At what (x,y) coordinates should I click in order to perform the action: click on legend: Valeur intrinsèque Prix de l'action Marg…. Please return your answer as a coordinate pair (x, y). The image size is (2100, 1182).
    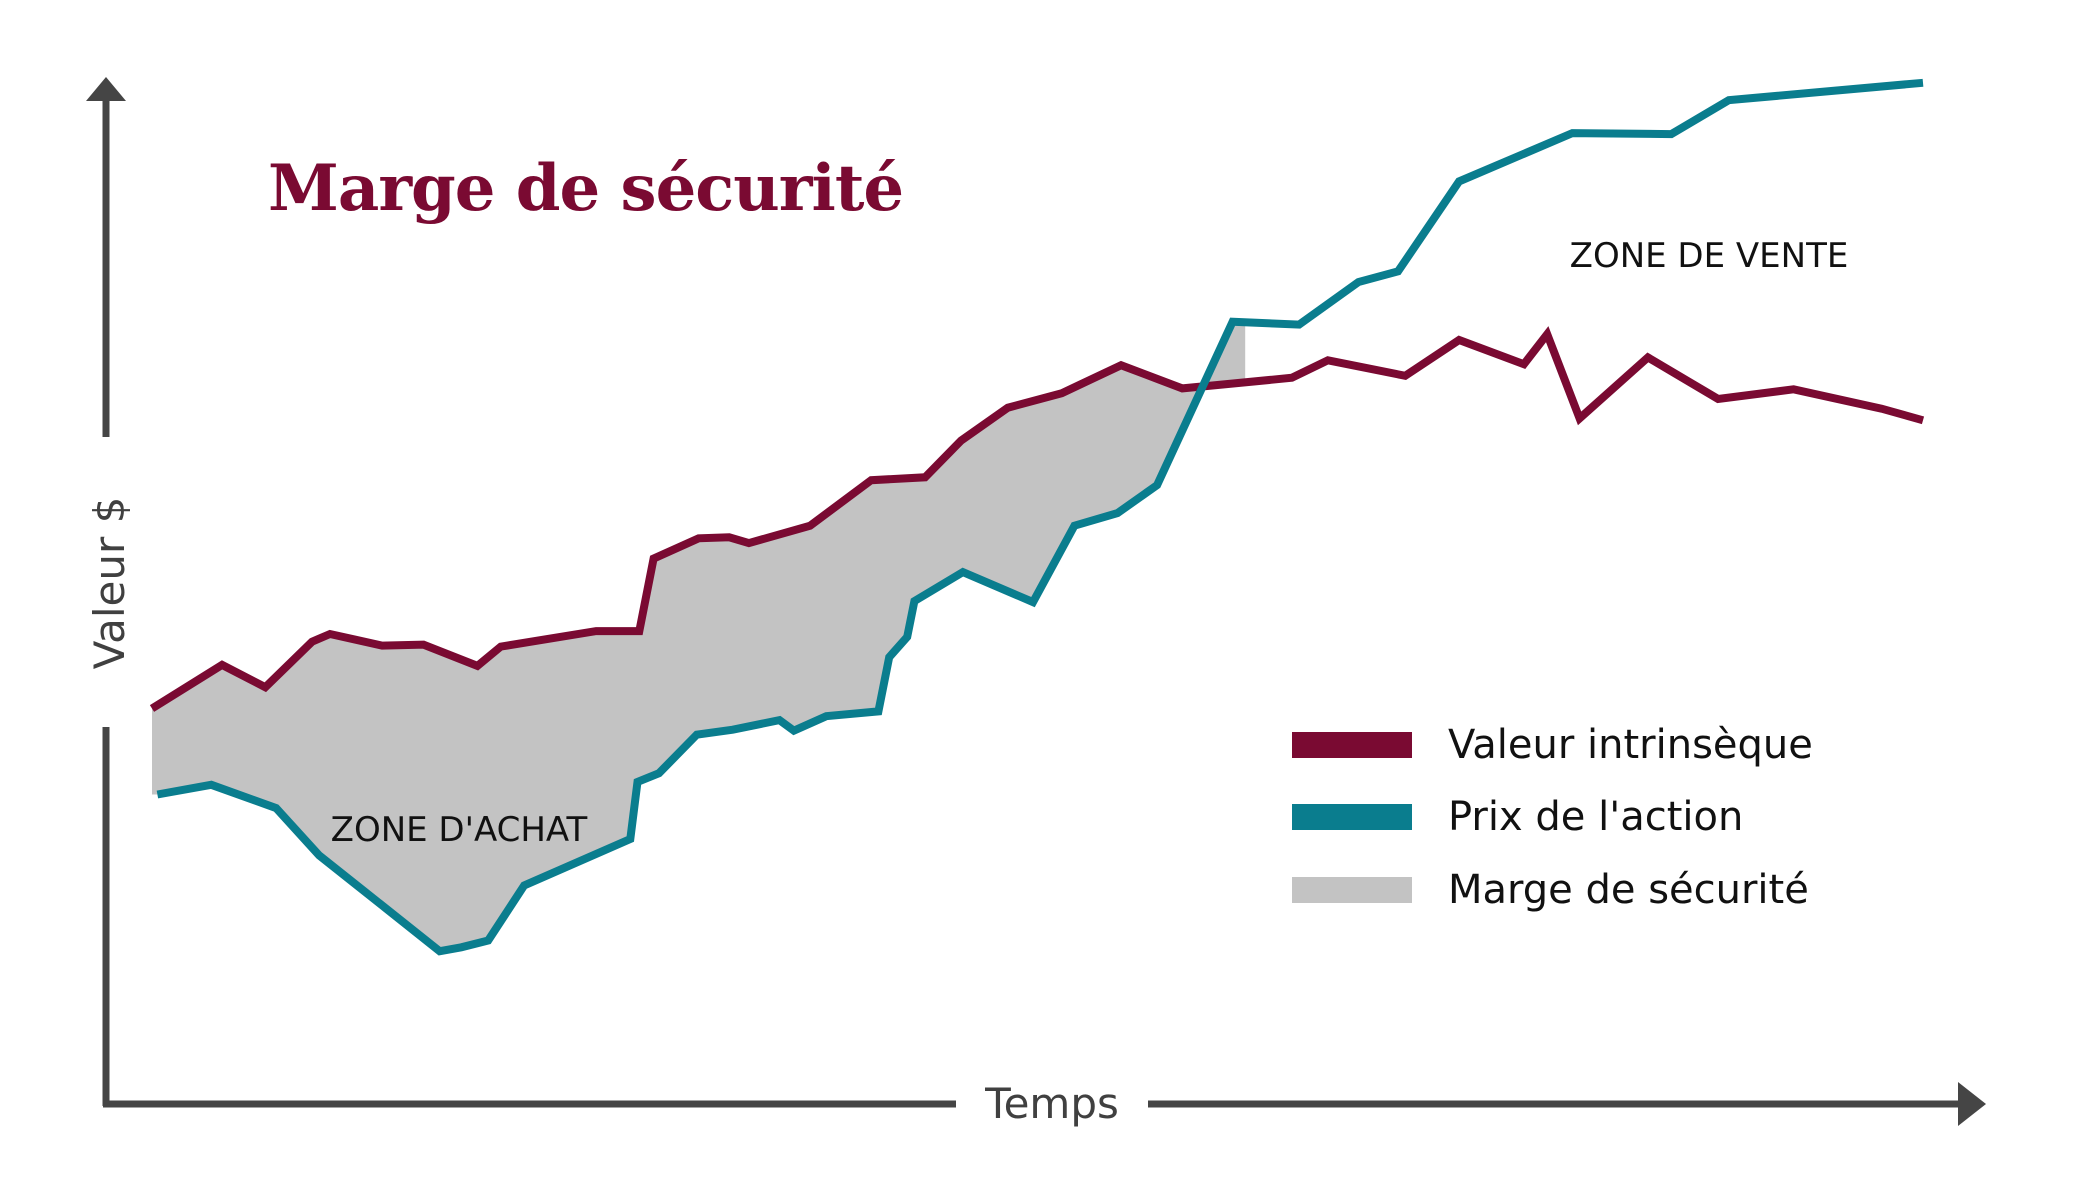
    Looking at the image, I should click on (1552, 817).